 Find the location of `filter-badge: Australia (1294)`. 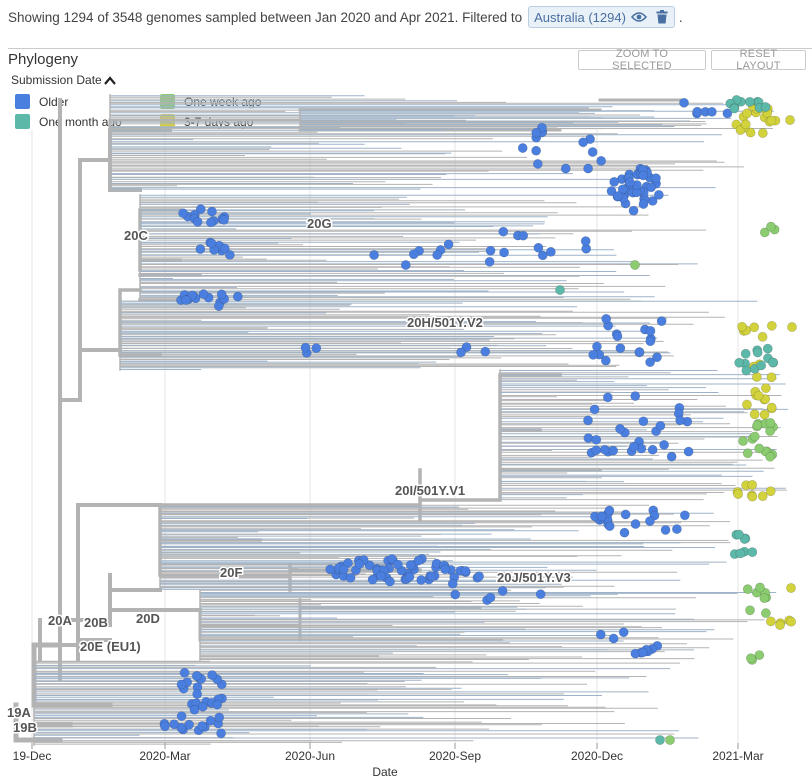

filter-badge: Australia (1294) is located at coordinates (601, 17).